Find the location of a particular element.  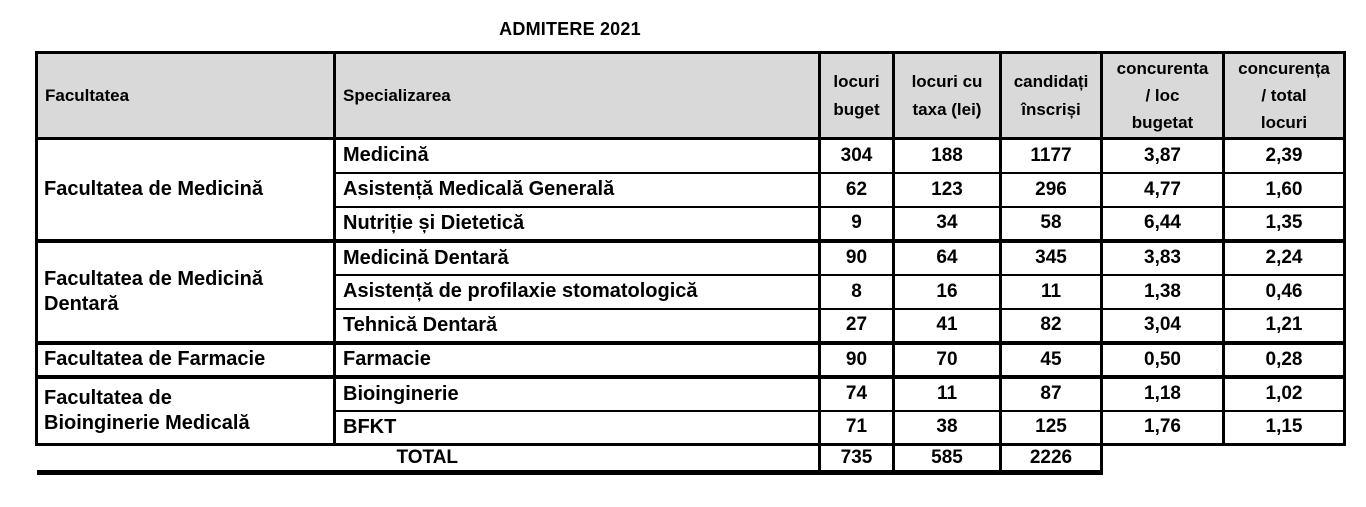

value-cell: 188 is located at coordinates (947, 155).